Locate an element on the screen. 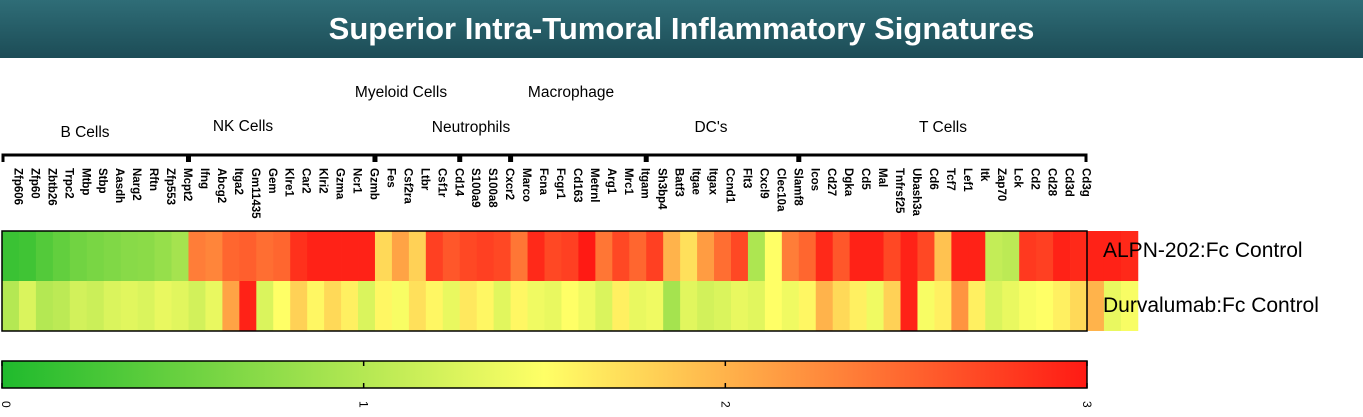 Image resolution: width=1363 pixels, height=417 pixels. group-label: T Cells is located at coordinates (943, 127).